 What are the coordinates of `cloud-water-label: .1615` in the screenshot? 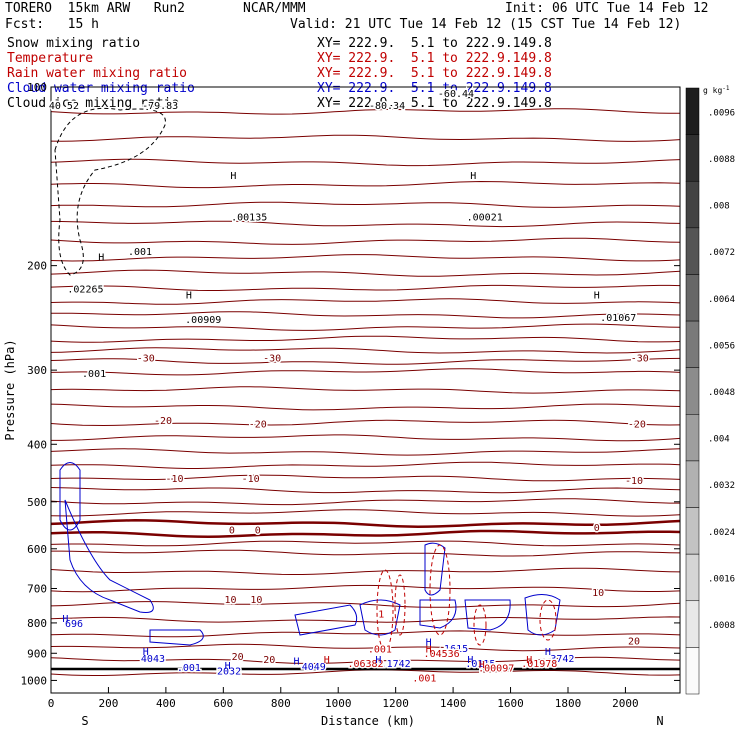 It's located at (453, 649).